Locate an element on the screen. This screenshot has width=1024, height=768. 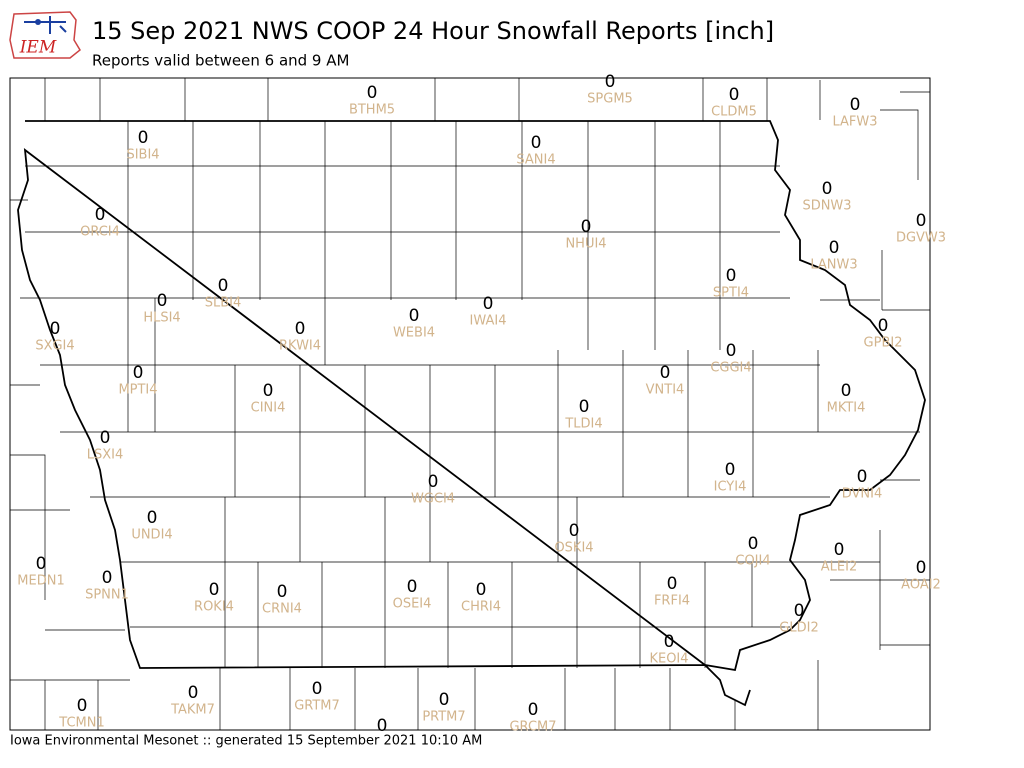
station-id: MKTI4 is located at coordinates (846, 408).